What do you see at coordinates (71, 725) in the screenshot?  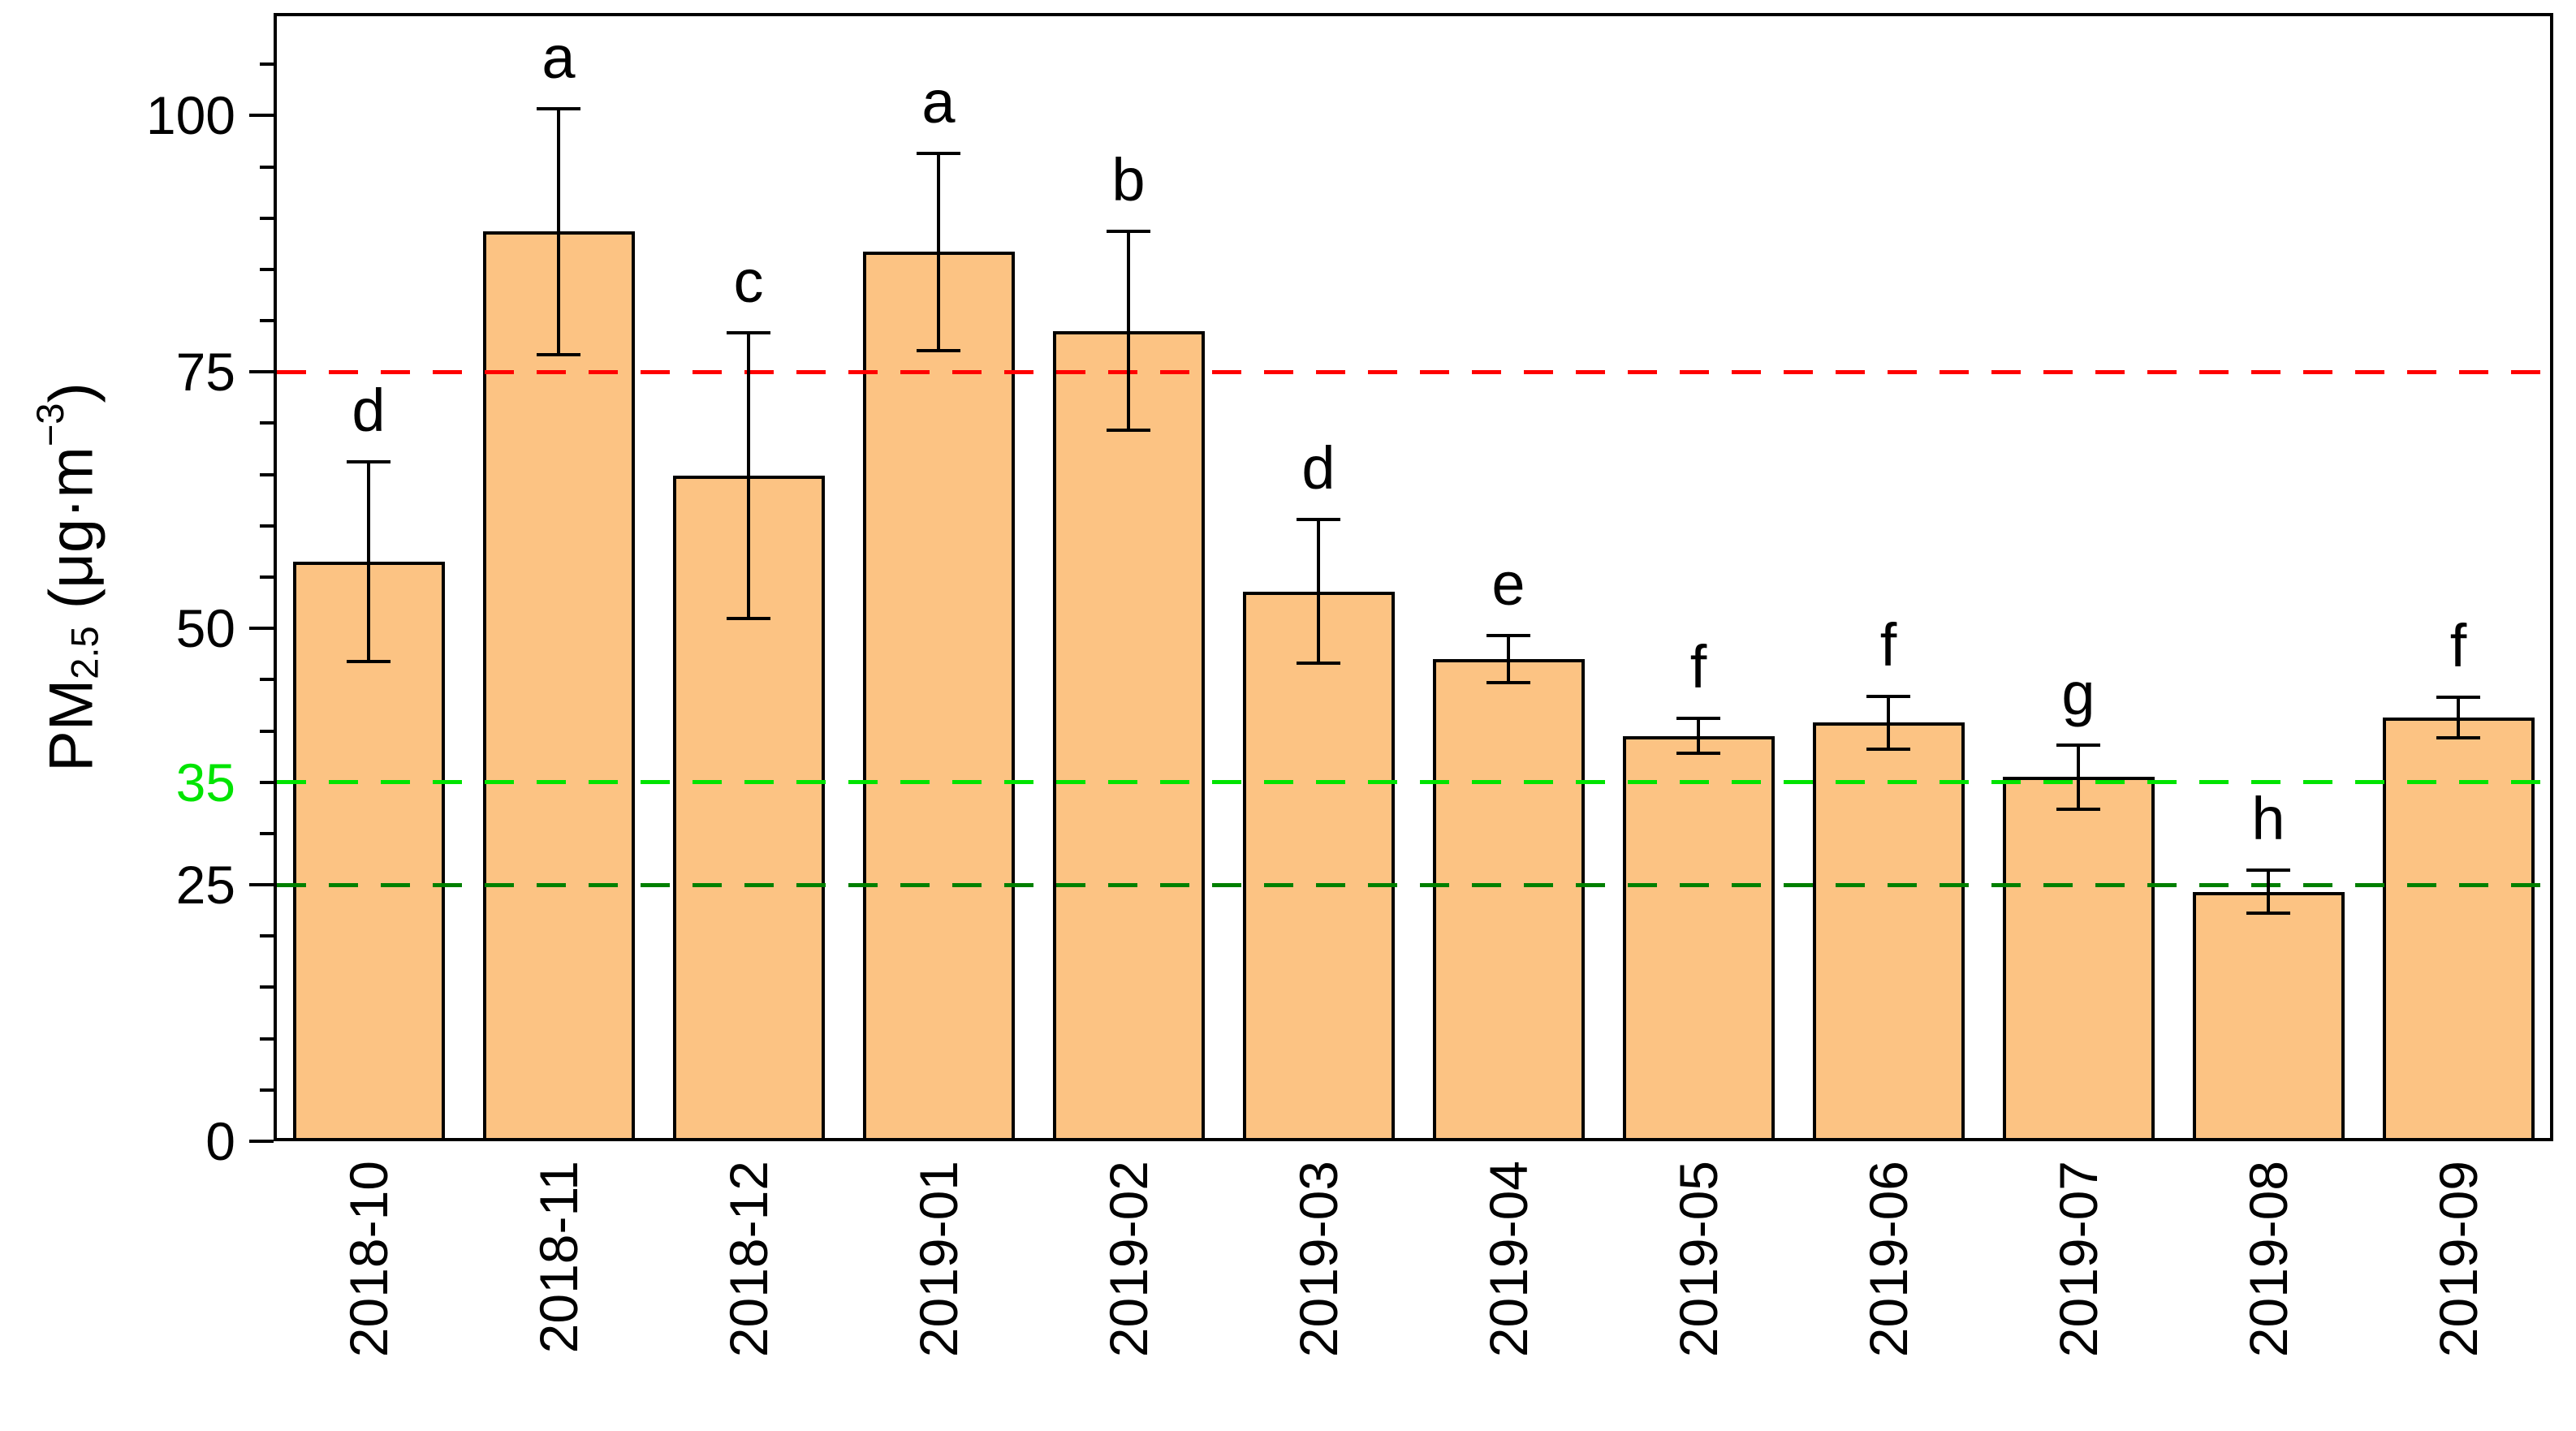 I see `y-axis-title-prefix: PM` at bounding box center [71, 725].